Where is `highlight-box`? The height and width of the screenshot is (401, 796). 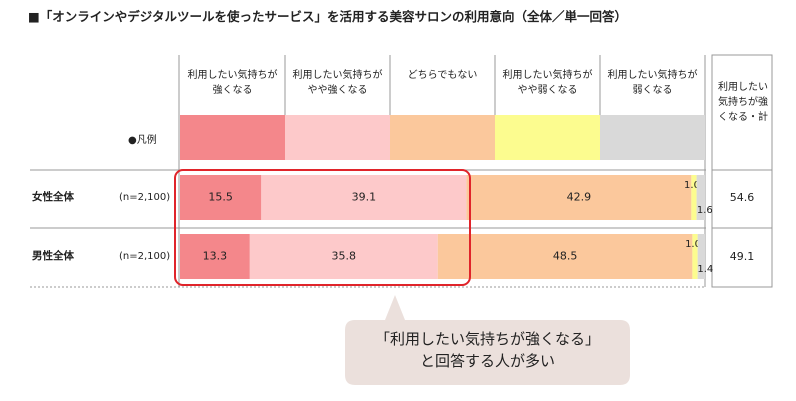
highlight-box is located at coordinates (322, 227).